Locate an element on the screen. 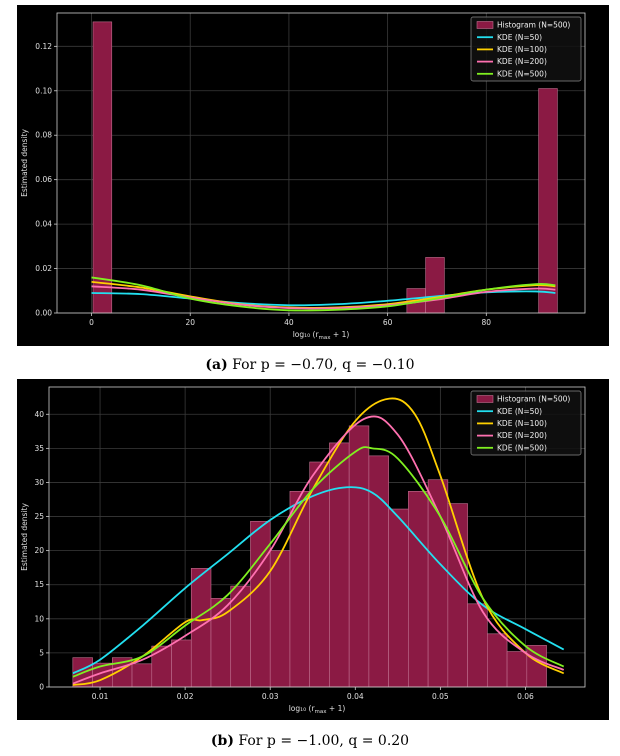 This screenshot has width=620, height=756. y-tick-label: 20 is located at coordinates (39, 550).